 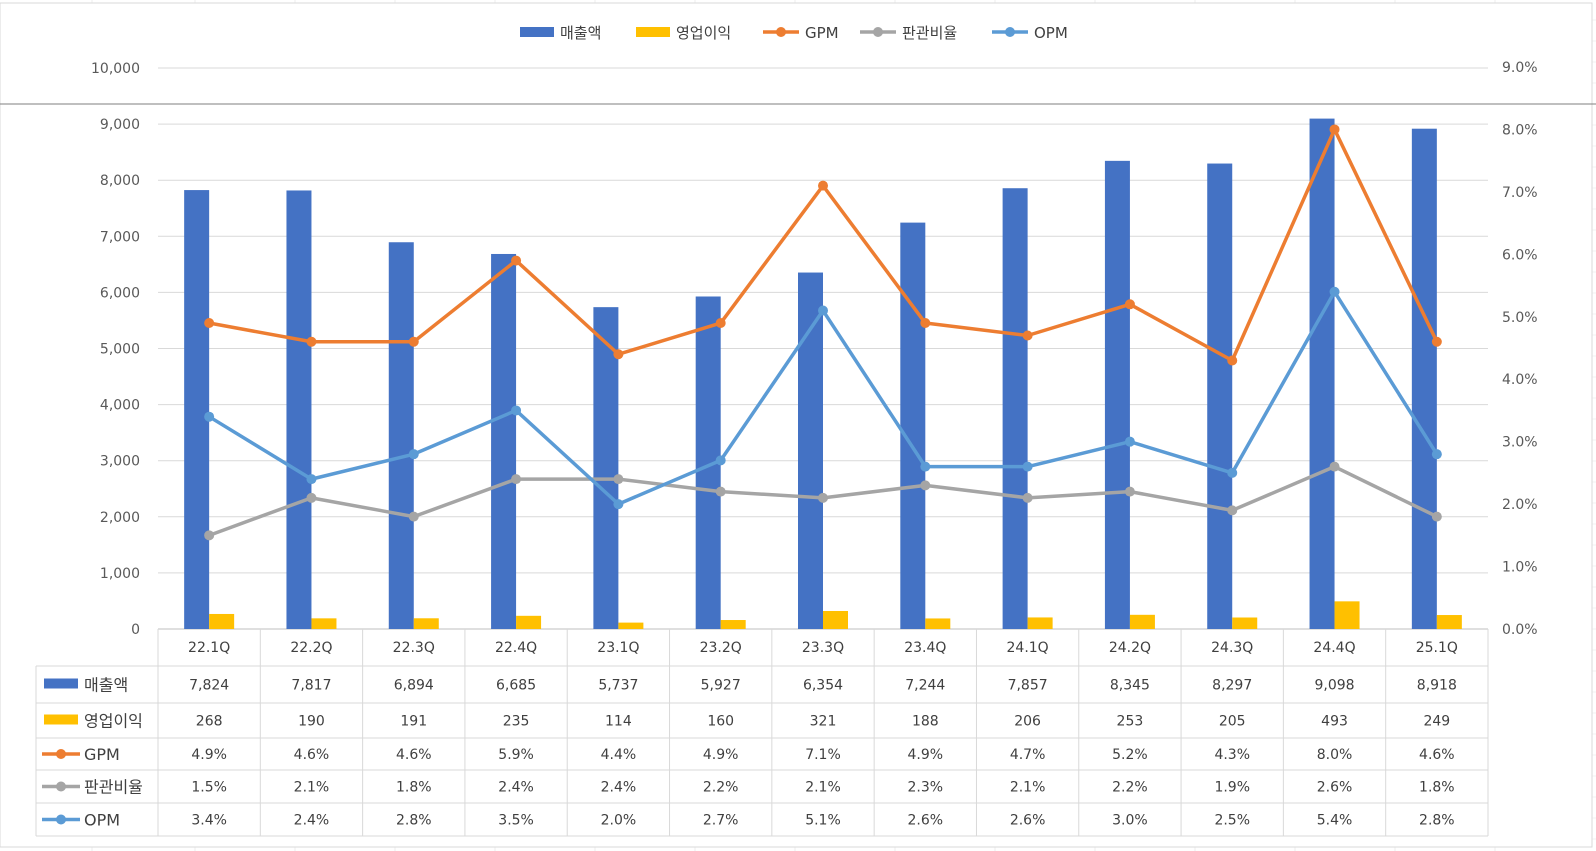 What do you see at coordinates (1130, 722) in the screenshot?
I see `table-cell: 253` at bounding box center [1130, 722].